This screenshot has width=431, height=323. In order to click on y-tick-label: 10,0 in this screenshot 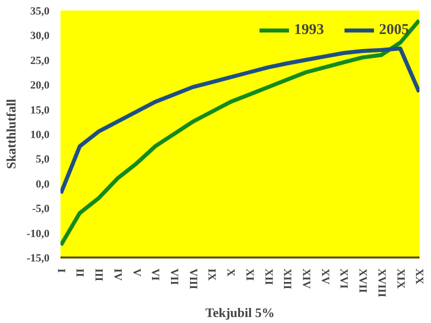, I will do `click(40, 135)`.